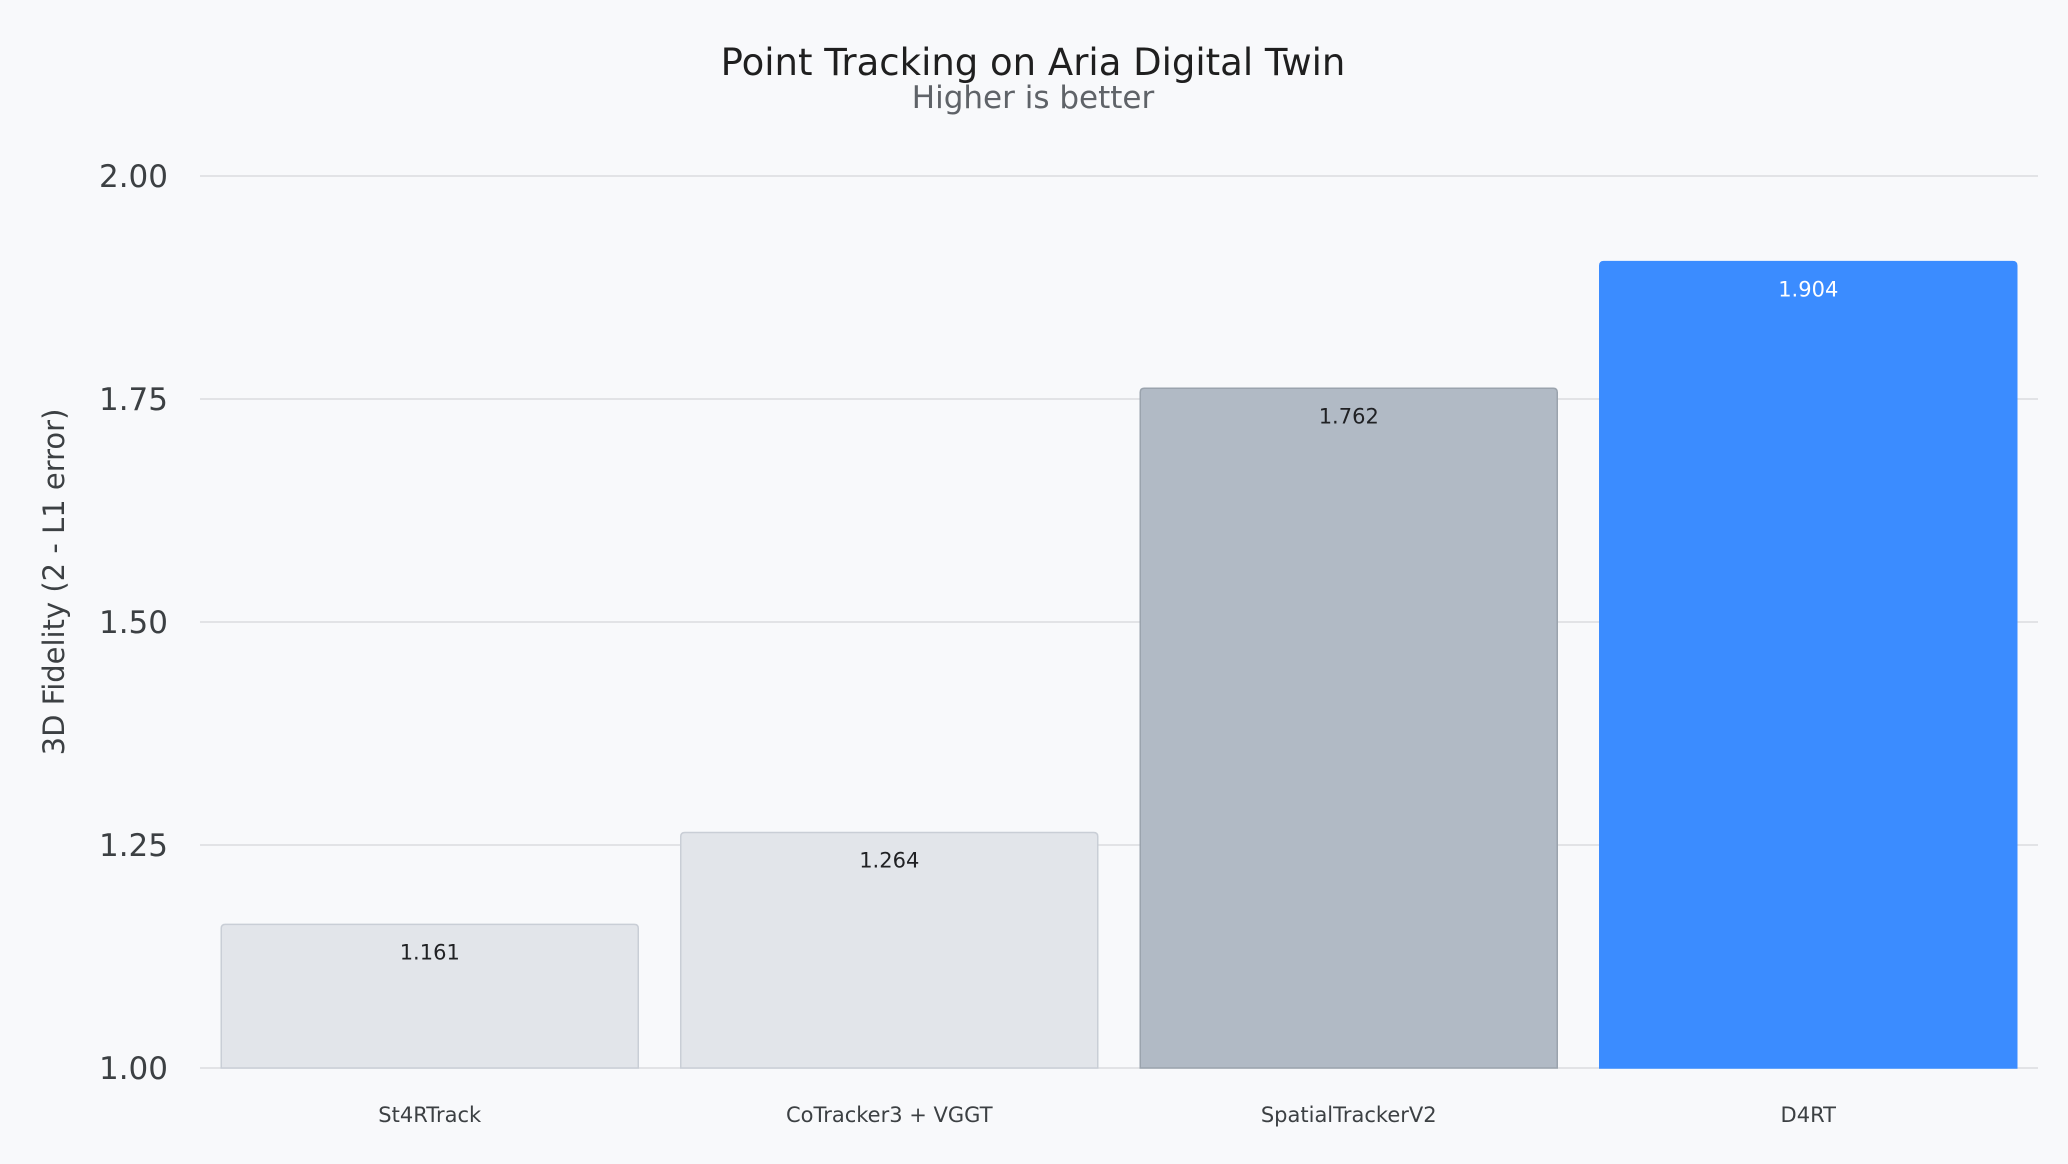 This screenshot has width=2068, height=1164. Describe the element at coordinates (1349, 416) in the screenshot. I see `bar-data-label: 1.762` at that location.